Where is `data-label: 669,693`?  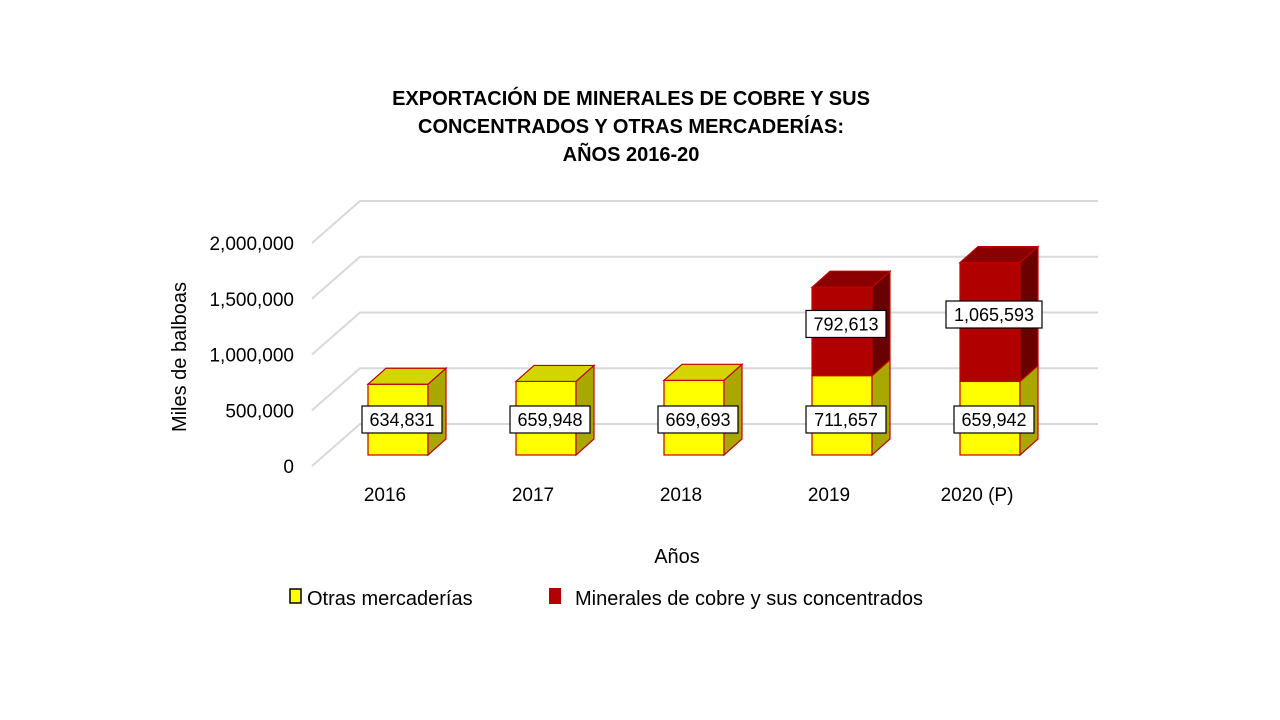
data-label: 669,693 is located at coordinates (698, 419).